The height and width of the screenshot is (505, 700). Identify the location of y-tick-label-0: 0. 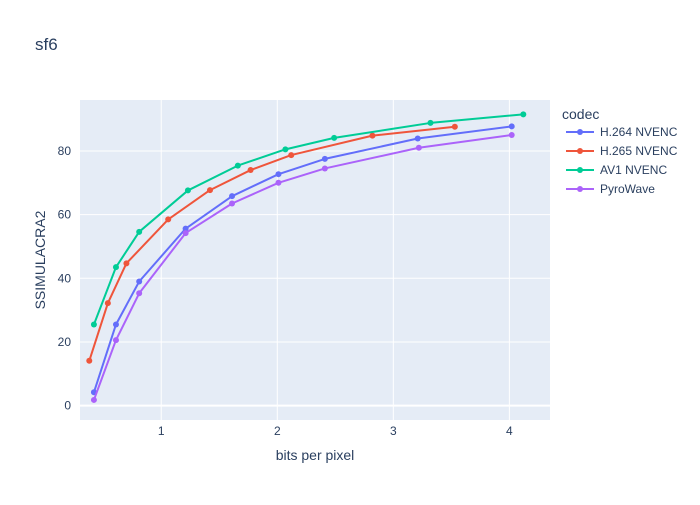
(67, 406).